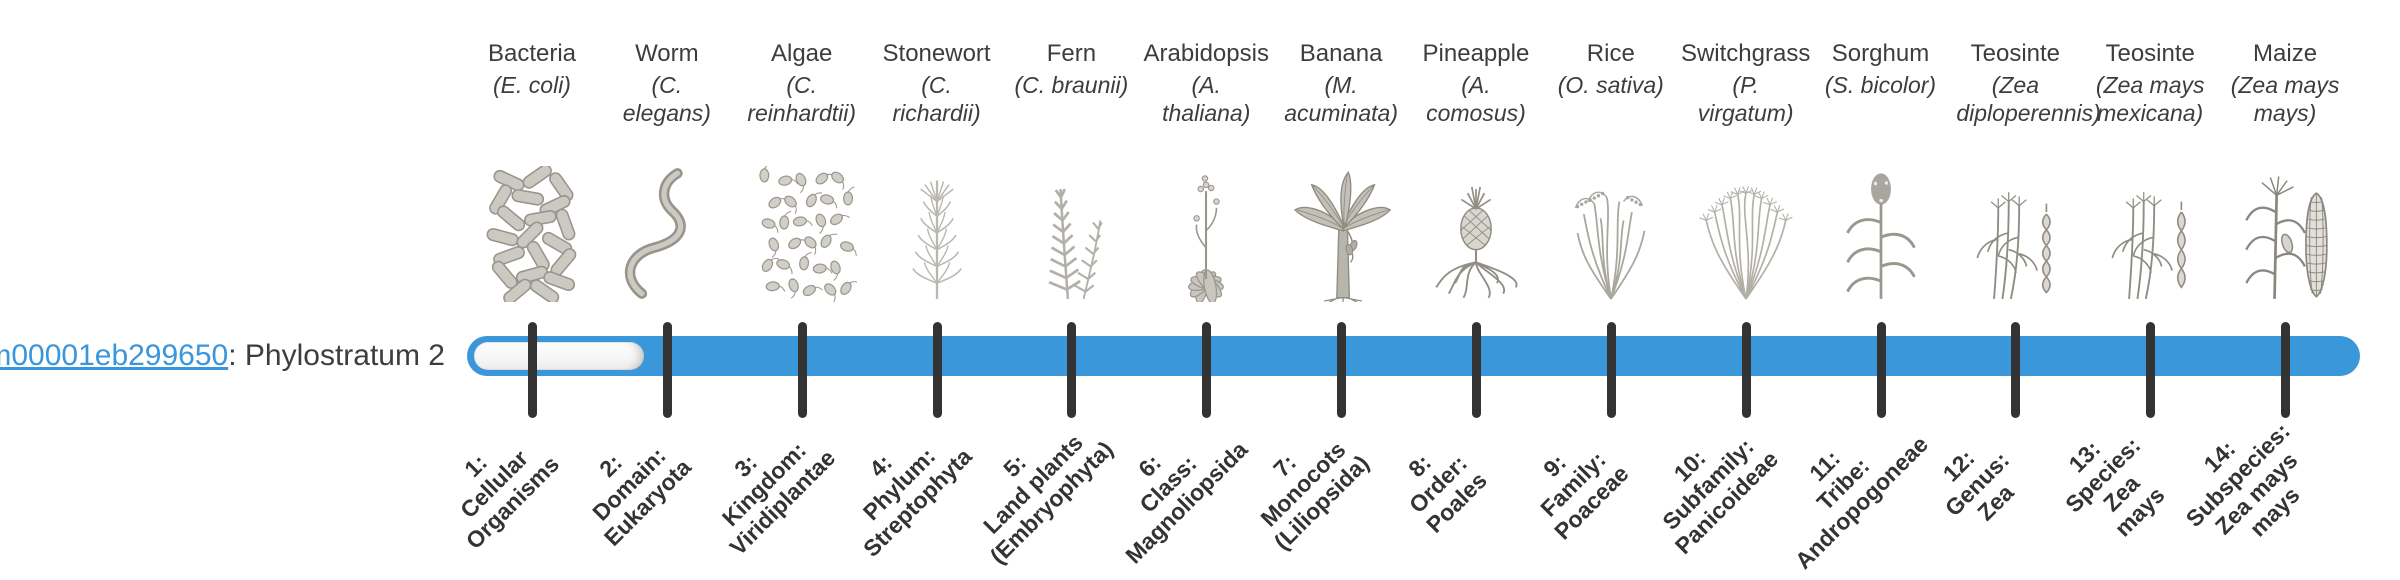 The height and width of the screenshot is (580, 2400). I want to click on stonewort-illustration, so click(937, 234).